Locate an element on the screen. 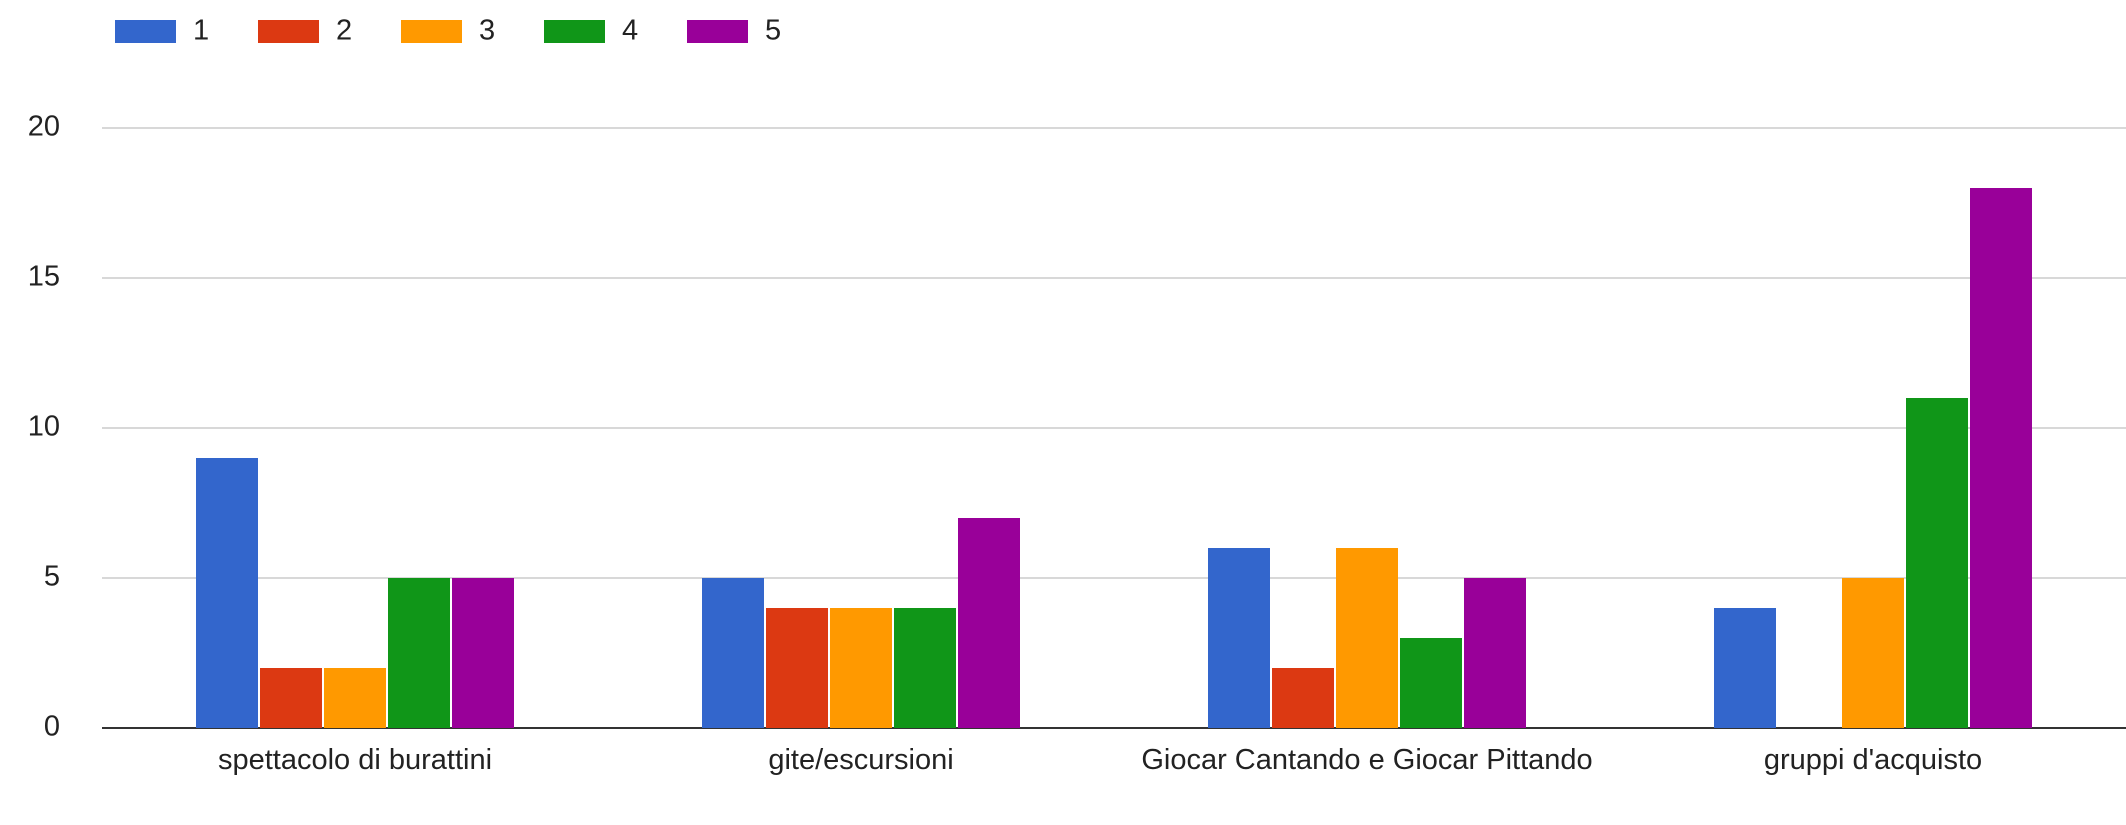  legend-label: 5 is located at coordinates (773, 31).